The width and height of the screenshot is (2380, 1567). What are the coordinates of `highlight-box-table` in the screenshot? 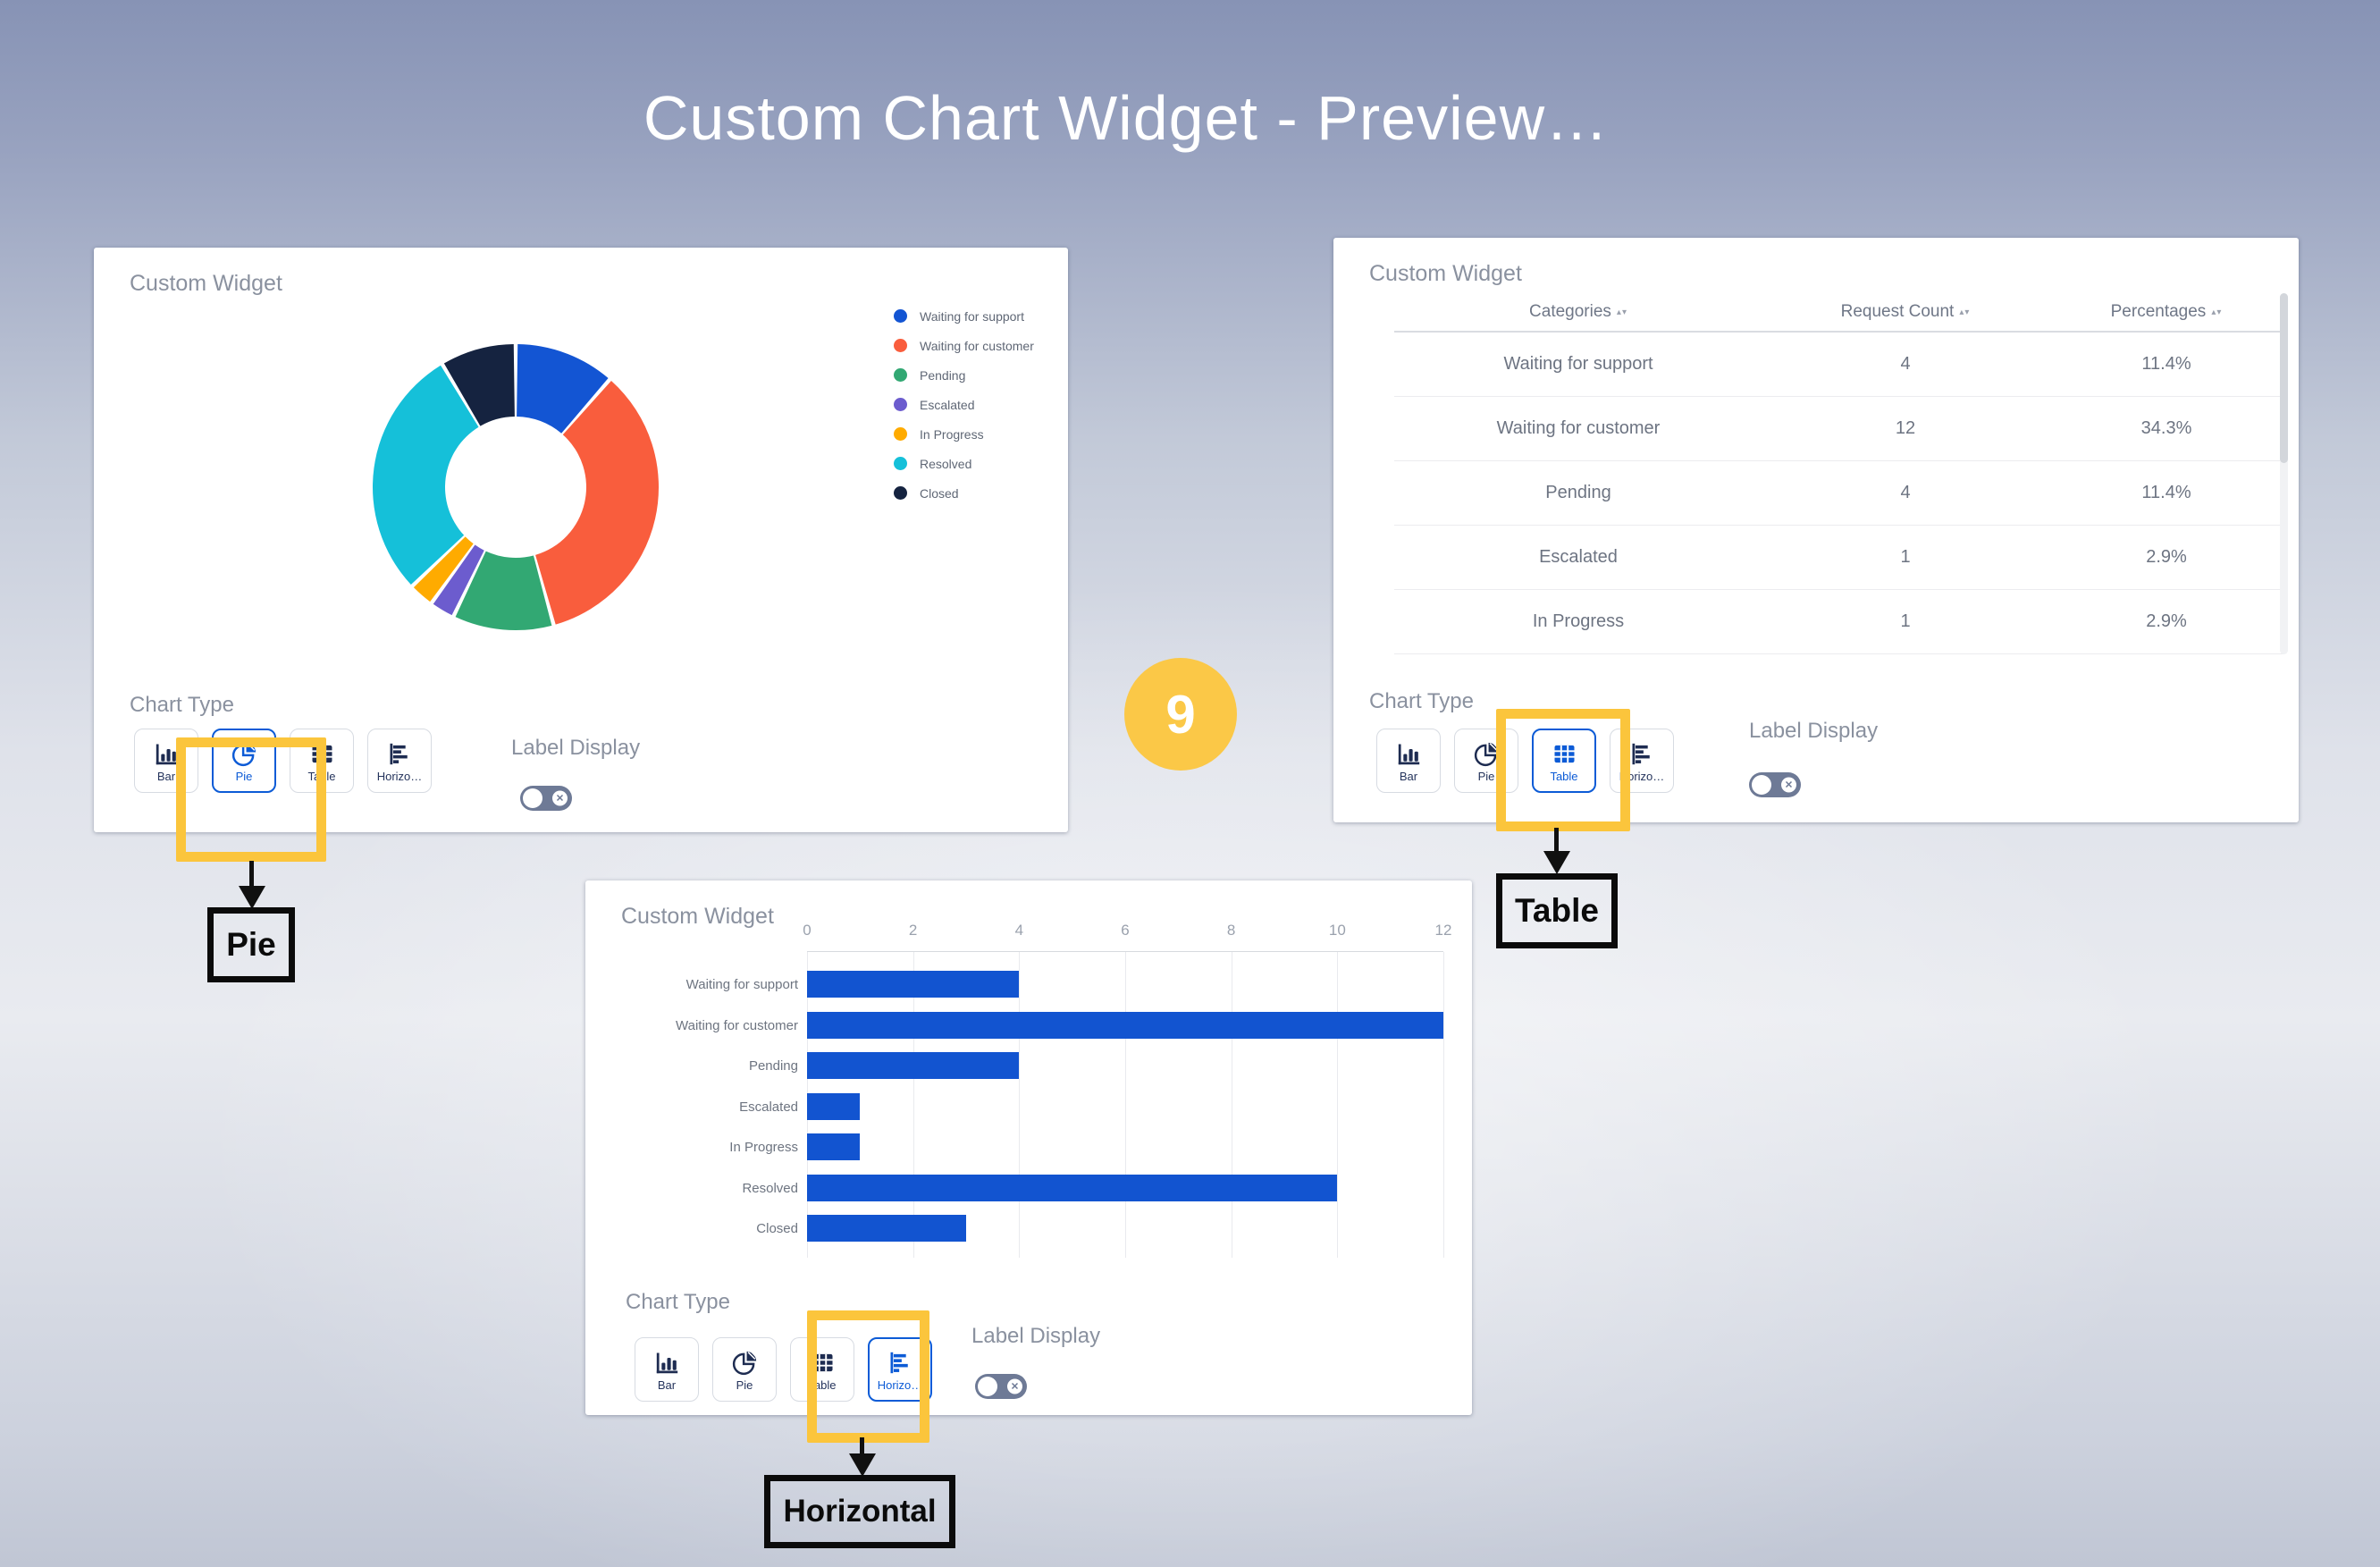 It's located at (1563, 770).